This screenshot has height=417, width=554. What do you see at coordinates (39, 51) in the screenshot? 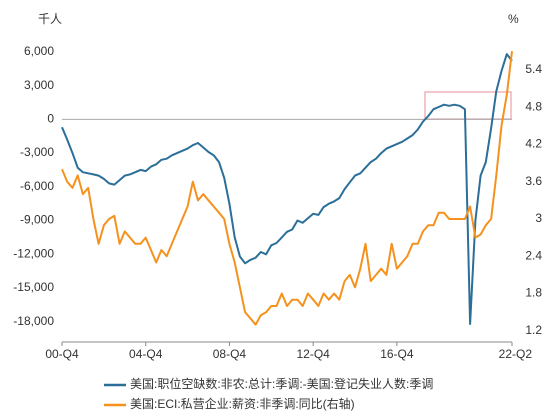
I see `y-tick-label: 6,000` at bounding box center [39, 51].